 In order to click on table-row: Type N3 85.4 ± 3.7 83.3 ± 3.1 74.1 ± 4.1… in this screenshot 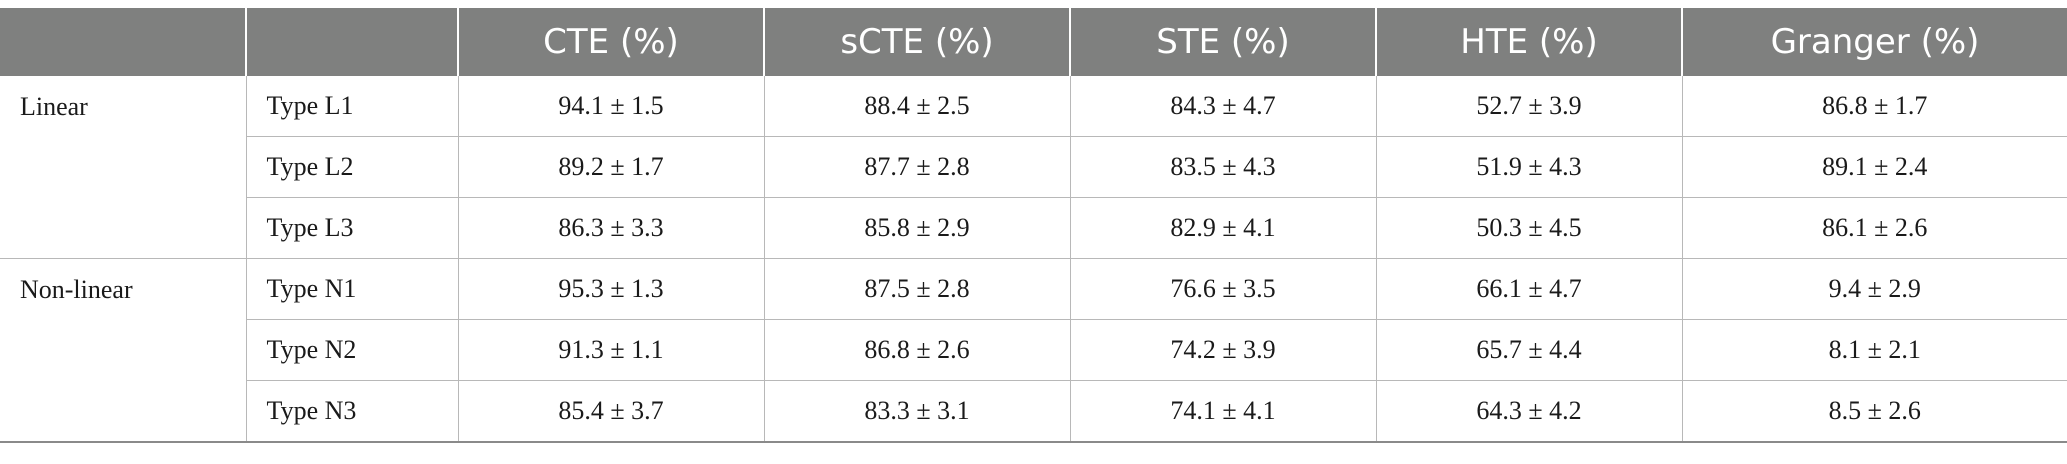, I will do `click(1033, 411)`.